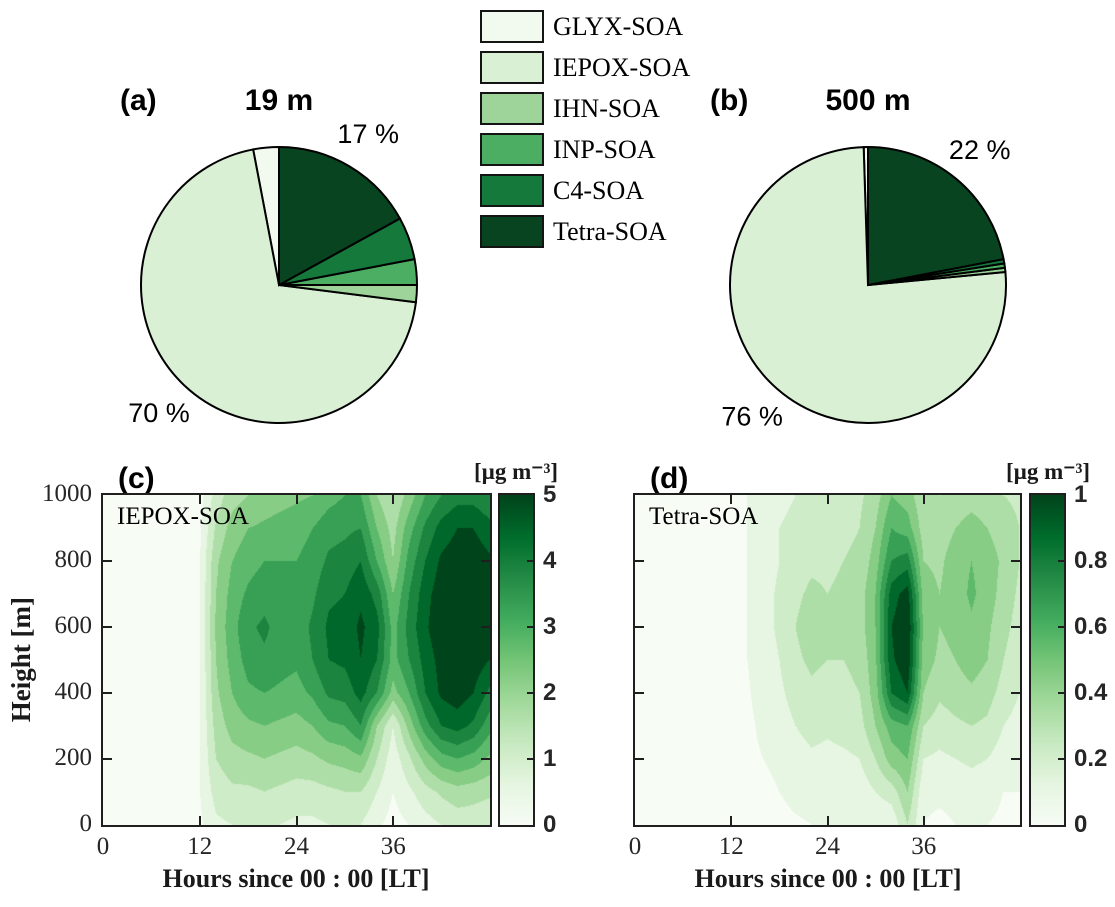 The height and width of the screenshot is (907, 1115). I want to click on legend-label: C4-SOA, so click(599, 190).